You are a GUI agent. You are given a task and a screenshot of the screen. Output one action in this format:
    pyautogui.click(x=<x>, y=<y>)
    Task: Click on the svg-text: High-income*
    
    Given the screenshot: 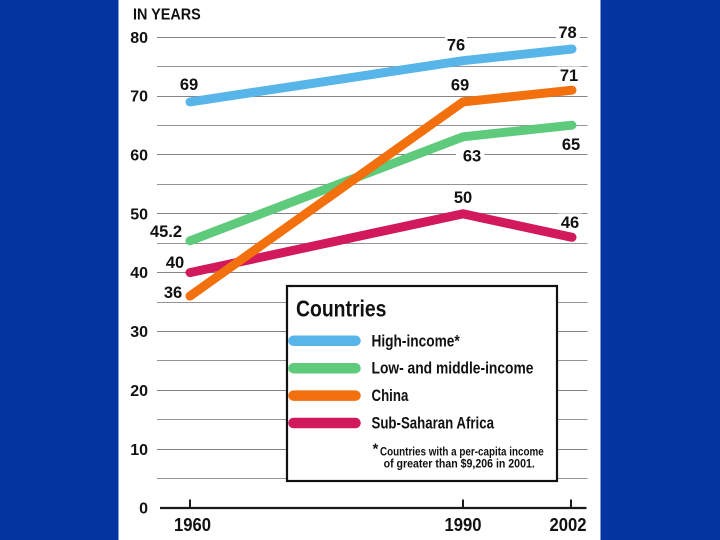 What is the action you would take?
    pyautogui.click(x=416, y=341)
    